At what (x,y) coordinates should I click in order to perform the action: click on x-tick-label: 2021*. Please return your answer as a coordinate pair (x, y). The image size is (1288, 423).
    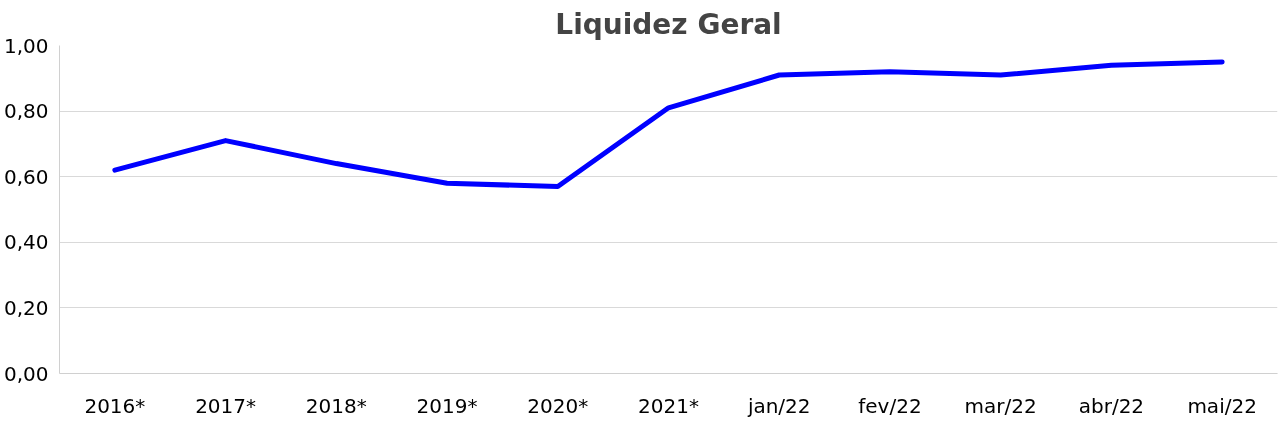
    Looking at the image, I should click on (668, 405).